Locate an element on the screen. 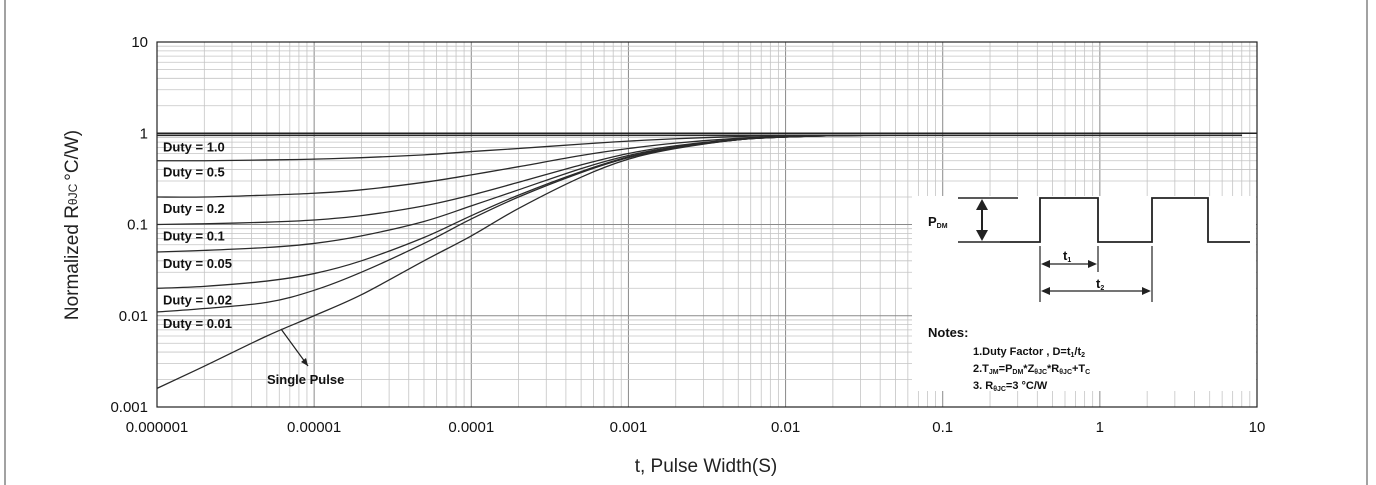  t1-label-main: t is located at coordinates (1065, 255).